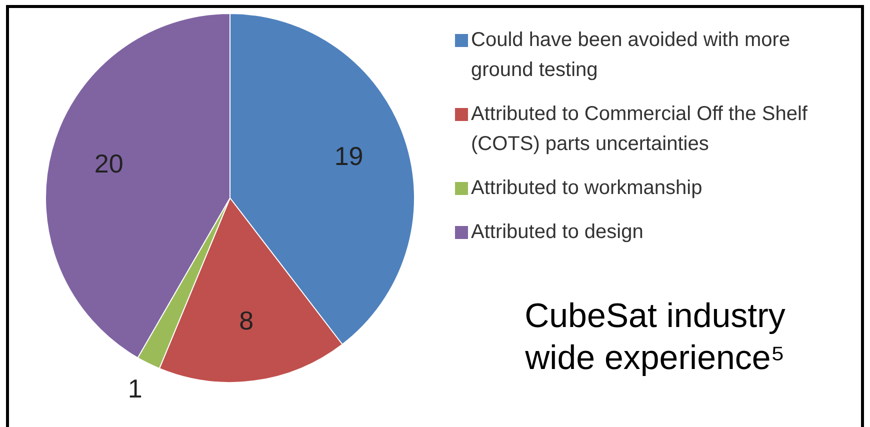 The height and width of the screenshot is (427, 870). Describe the element at coordinates (586, 188) in the screenshot. I see `legend-label: Attributed to workmanship` at that location.